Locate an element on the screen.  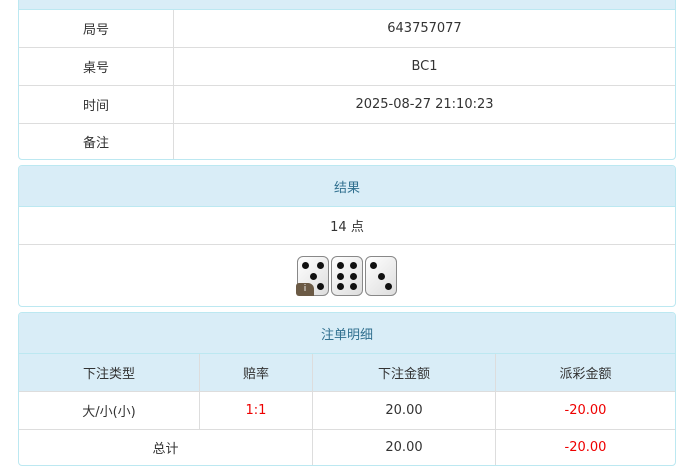
table-row: 时间 2025-08-27 21:10:23 is located at coordinates (347, 104).